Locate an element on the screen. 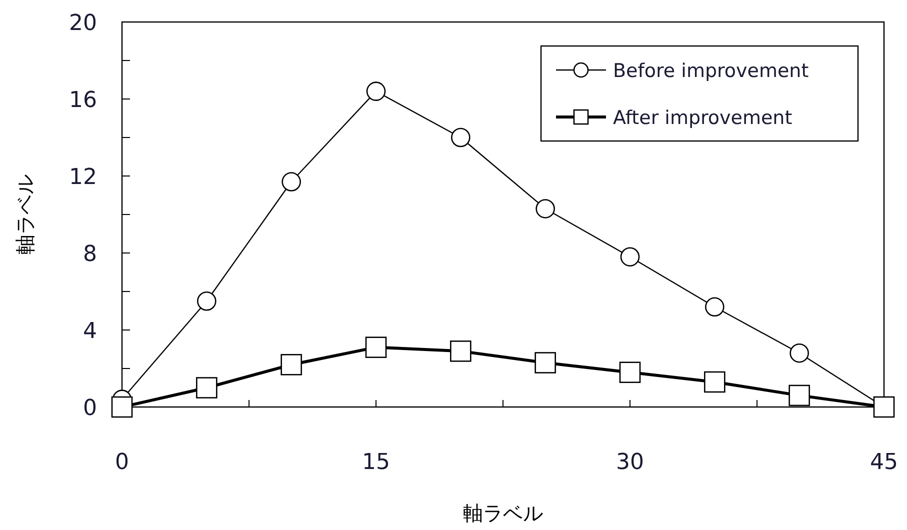 The image size is (907, 530). y-axis-title: 軸ラベル is located at coordinates (25, 214).